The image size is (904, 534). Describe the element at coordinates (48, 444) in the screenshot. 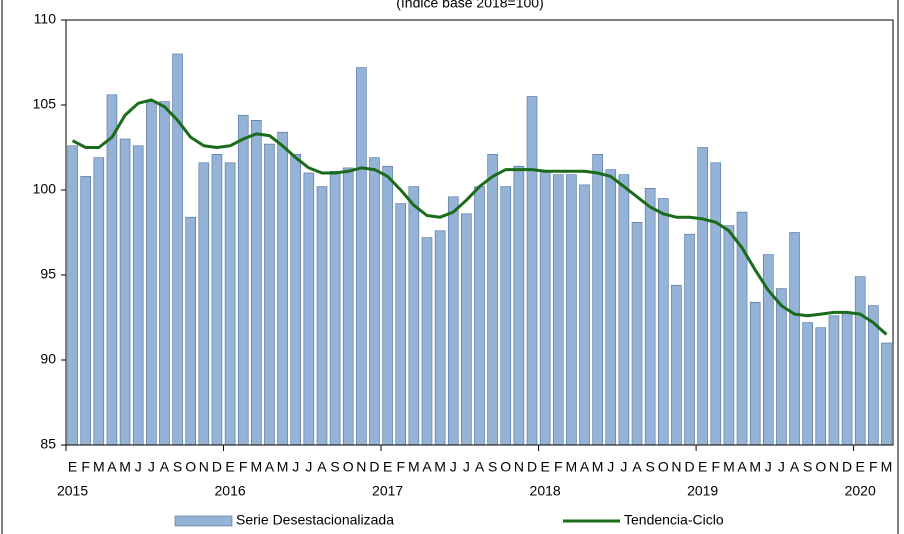

I see `y-tick-label: 85` at that location.